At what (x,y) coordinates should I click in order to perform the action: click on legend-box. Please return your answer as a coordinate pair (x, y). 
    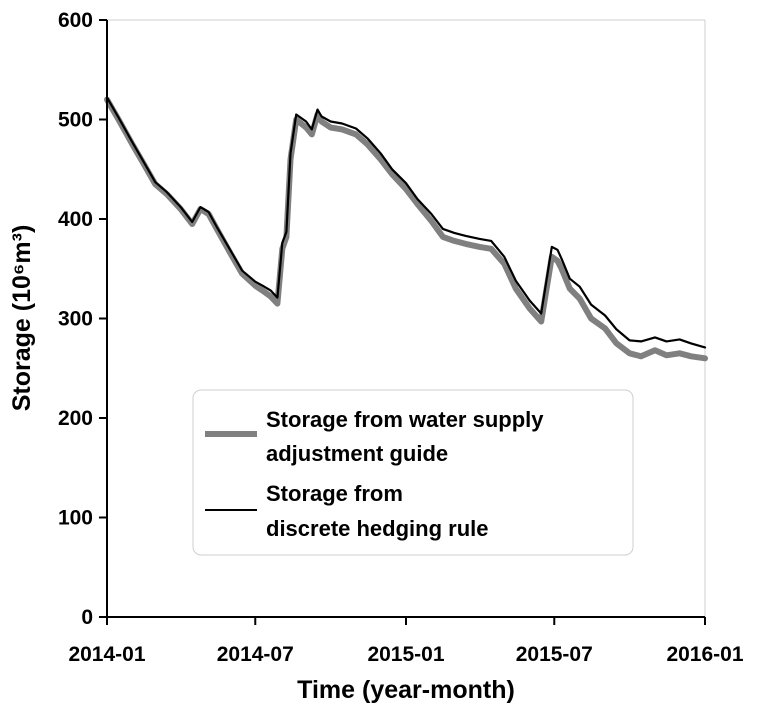
    Looking at the image, I should click on (413, 472).